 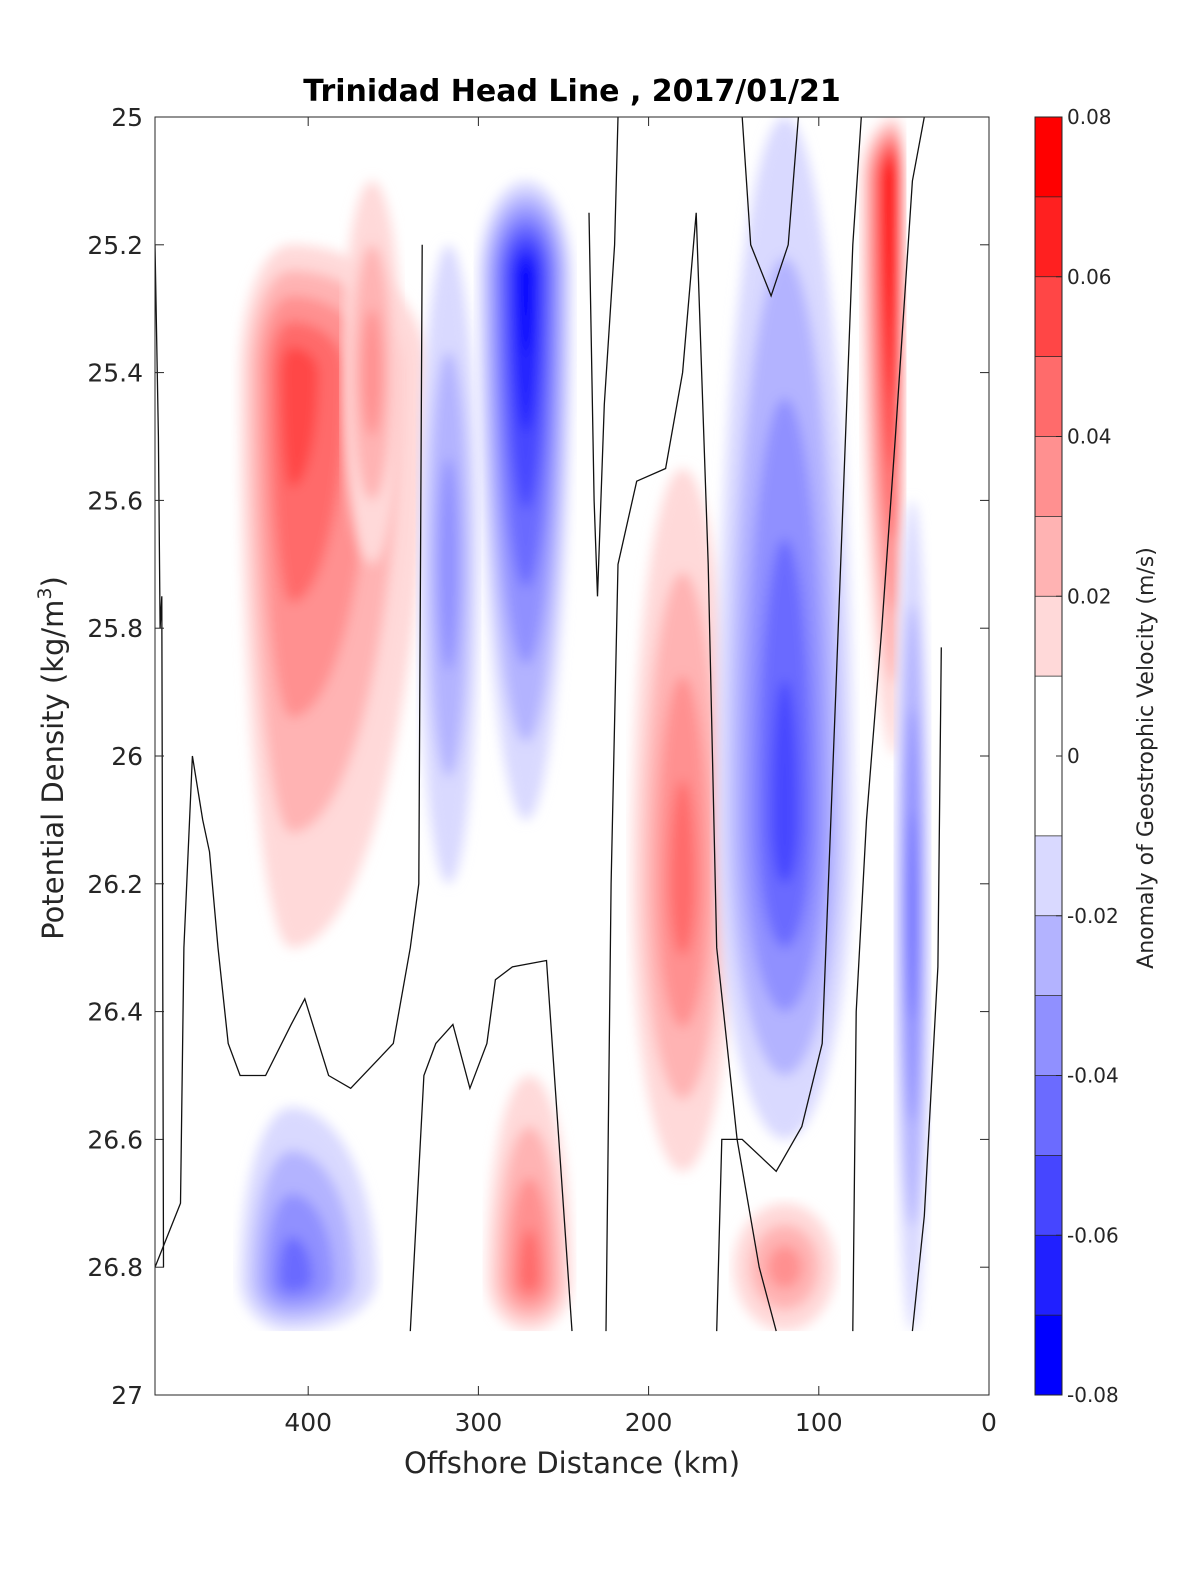 I want to click on no-data-region, so click(x=572, y=1331).